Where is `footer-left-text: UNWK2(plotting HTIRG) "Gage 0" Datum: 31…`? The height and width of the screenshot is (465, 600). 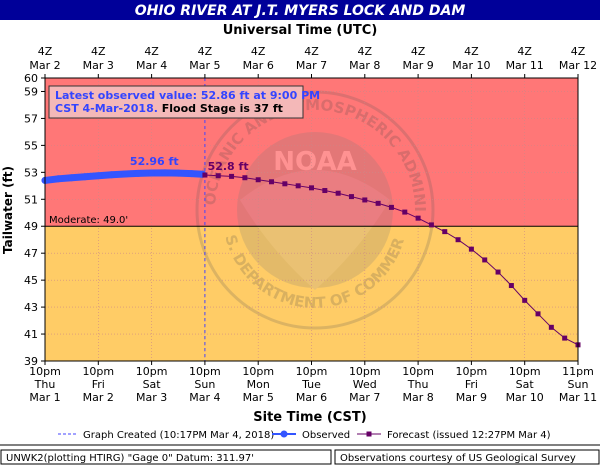 footer-left-text: UNWK2(plotting HTIRG) "Gage 0" Datum: 31… is located at coordinates (130, 458).